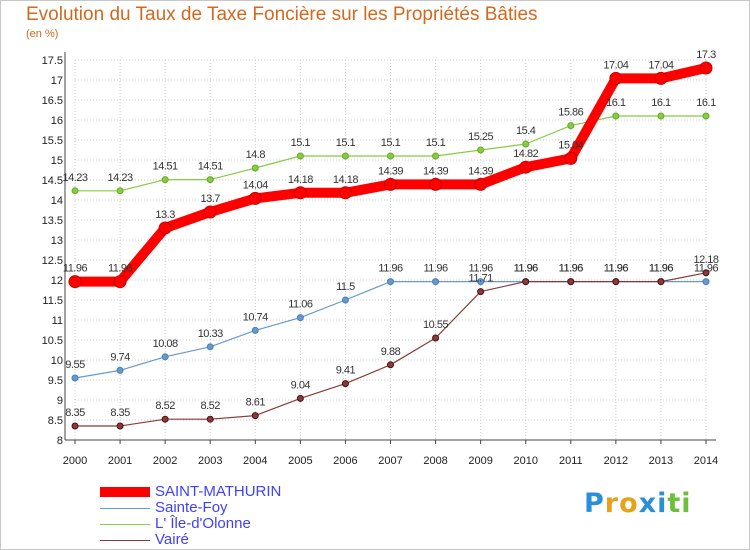 This screenshot has height=550, width=750. Describe the element at coordinates (594, 503) in the screenshot. I see `logo-letter: P` at that location.